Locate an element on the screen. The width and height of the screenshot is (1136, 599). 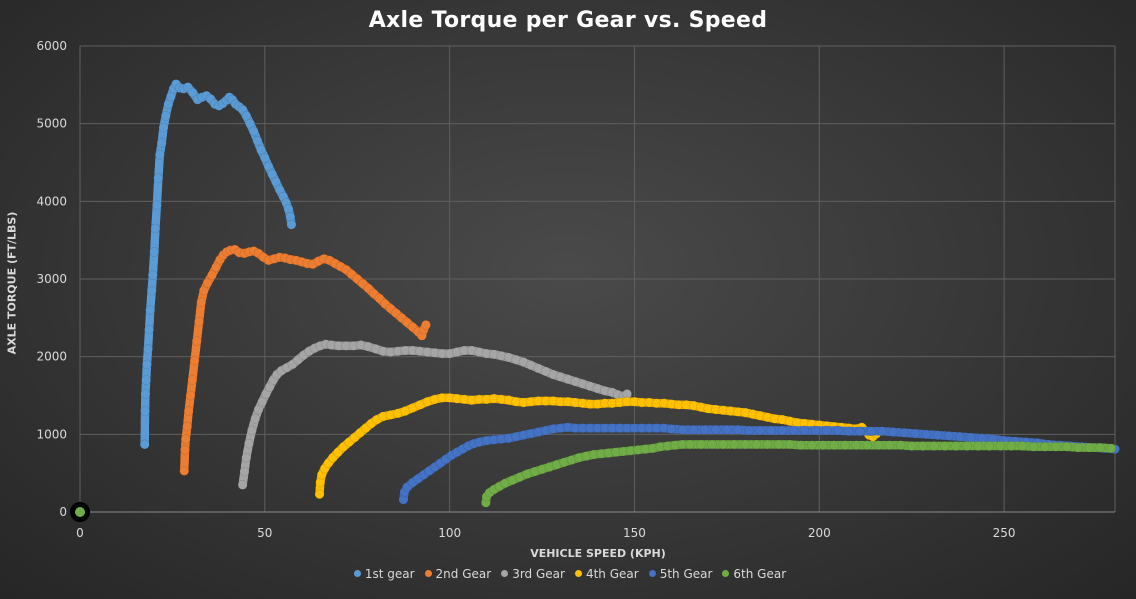
legend-label: 5th Gear is located at coordinates (686, 574).